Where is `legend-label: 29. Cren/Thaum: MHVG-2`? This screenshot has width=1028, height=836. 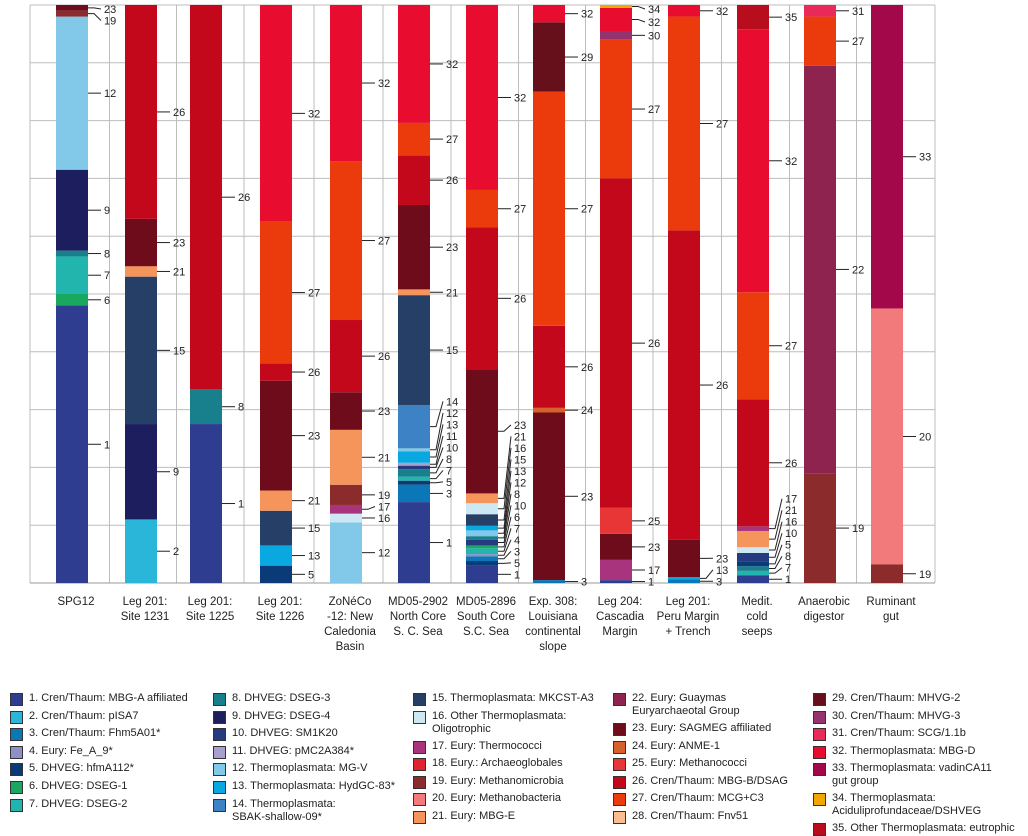 legend-label: 29. Cren/Thaum: MHVG-2 is located at coordinates (896, 698).